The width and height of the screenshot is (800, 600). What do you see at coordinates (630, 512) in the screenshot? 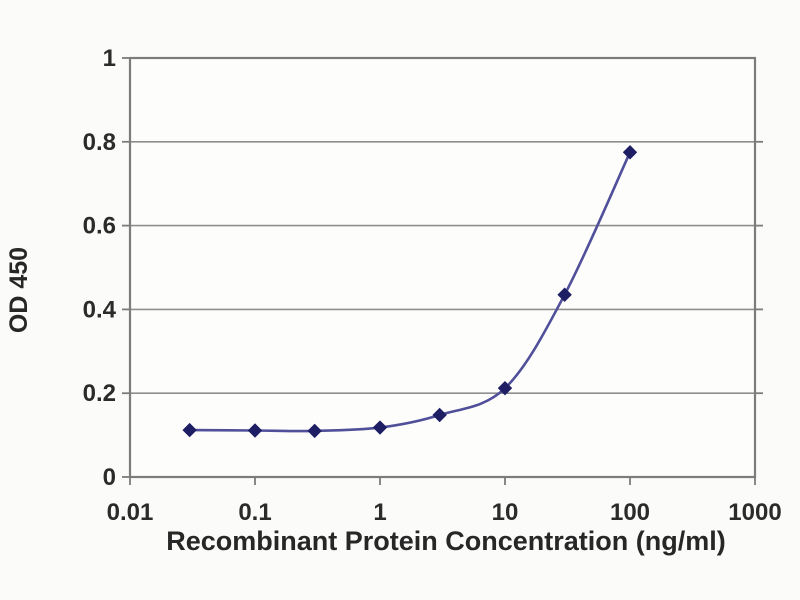
I see `x-tick-label: 100` at bounding box center [630, 512].